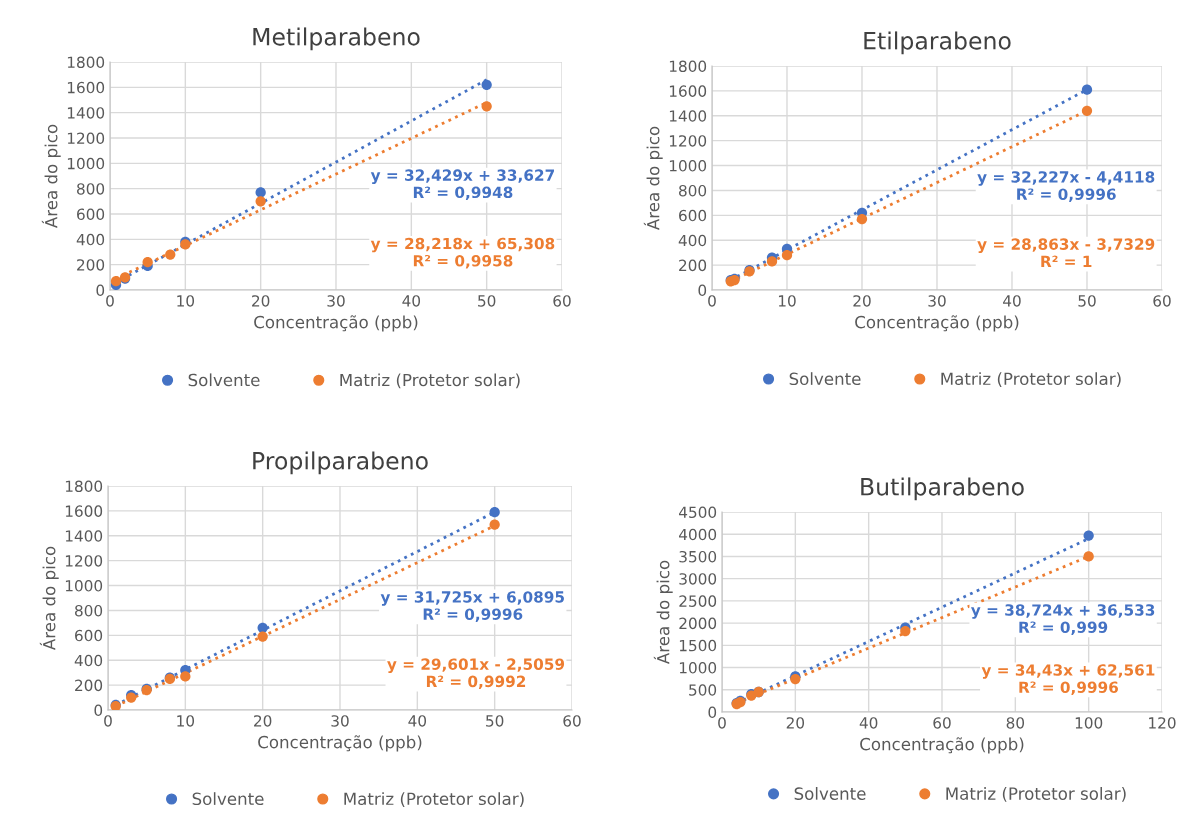  I want to click on annotation: y = 32,227x - 4,4118 R² = 0,9996, so click(1066, 186).